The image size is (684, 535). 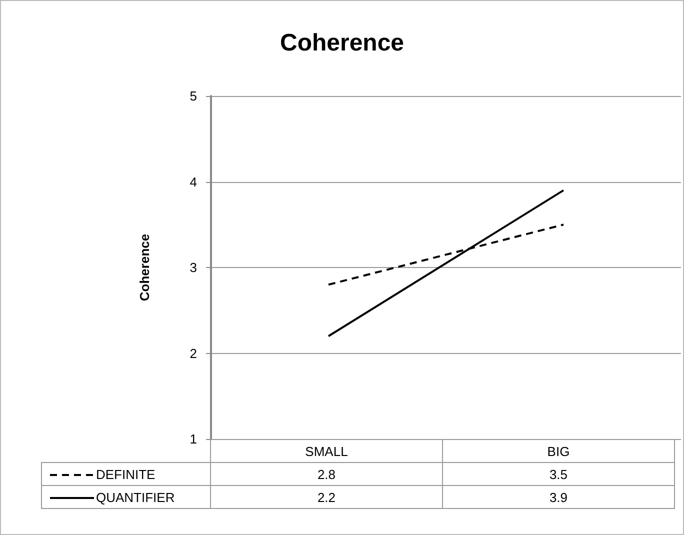 I want to click on legend-label: DEFINITE, so click(x=126, y=474).